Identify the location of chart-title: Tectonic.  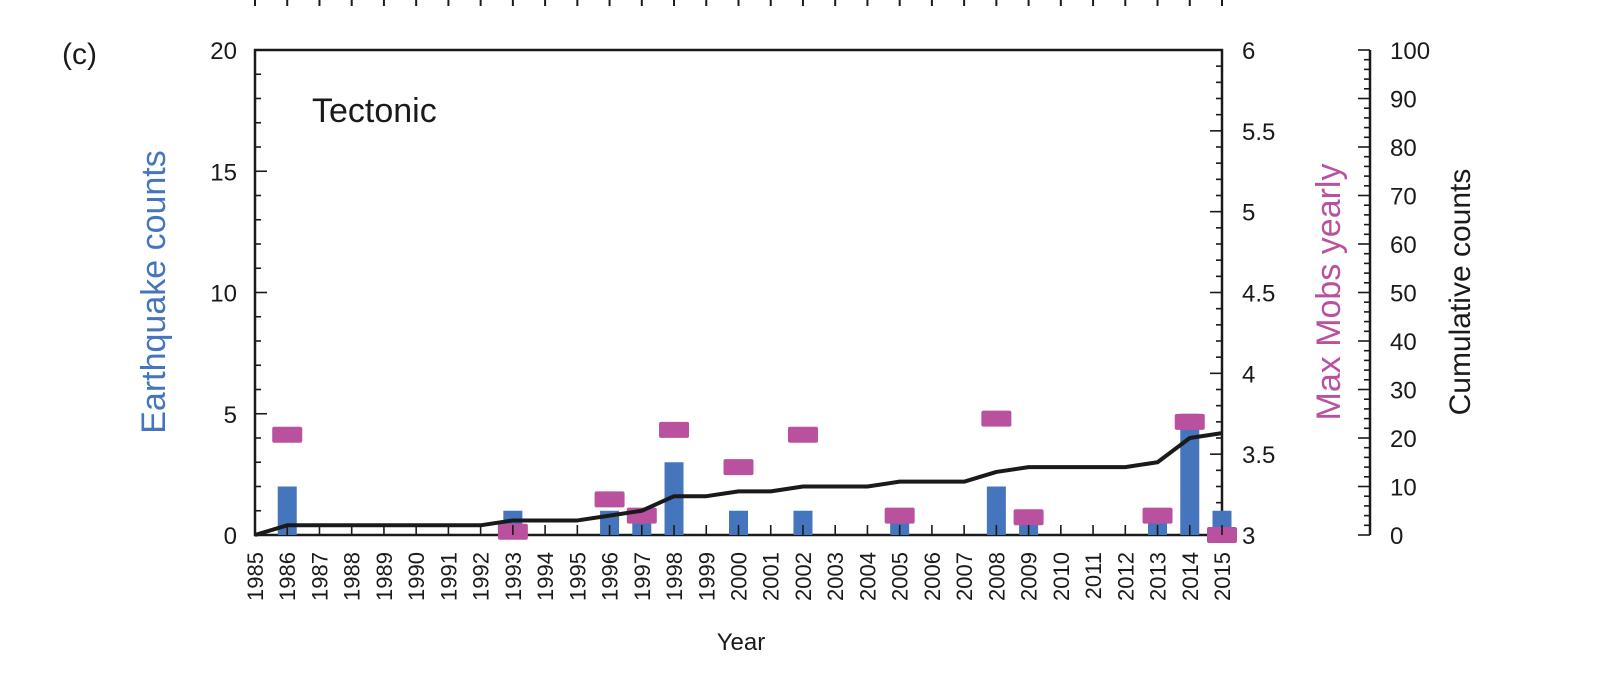
(374, 111).